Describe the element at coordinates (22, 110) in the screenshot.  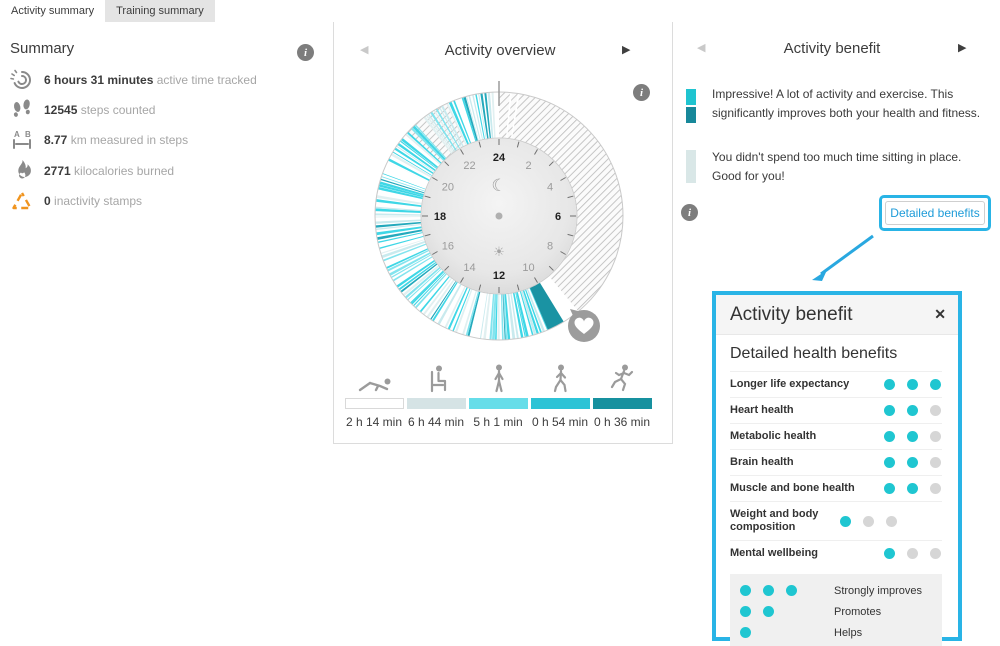
I see `steps-icon` at that location.